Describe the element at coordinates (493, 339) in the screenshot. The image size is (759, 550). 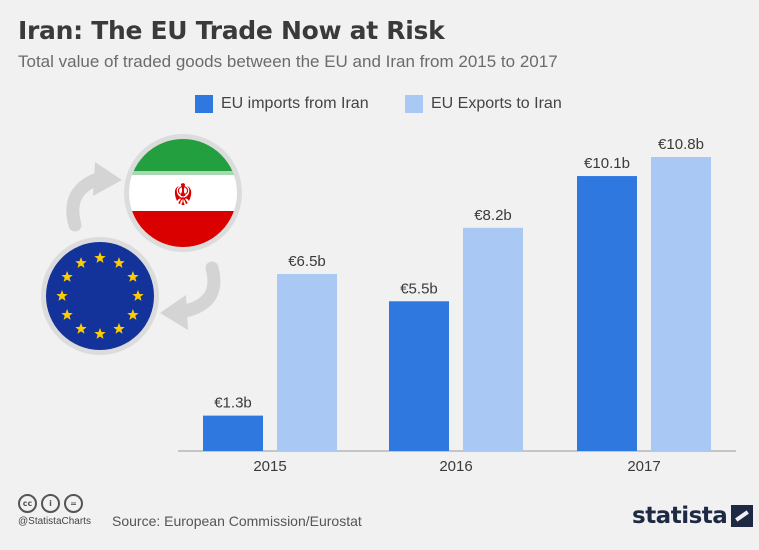
I see `bar-exports-2016` at that location.